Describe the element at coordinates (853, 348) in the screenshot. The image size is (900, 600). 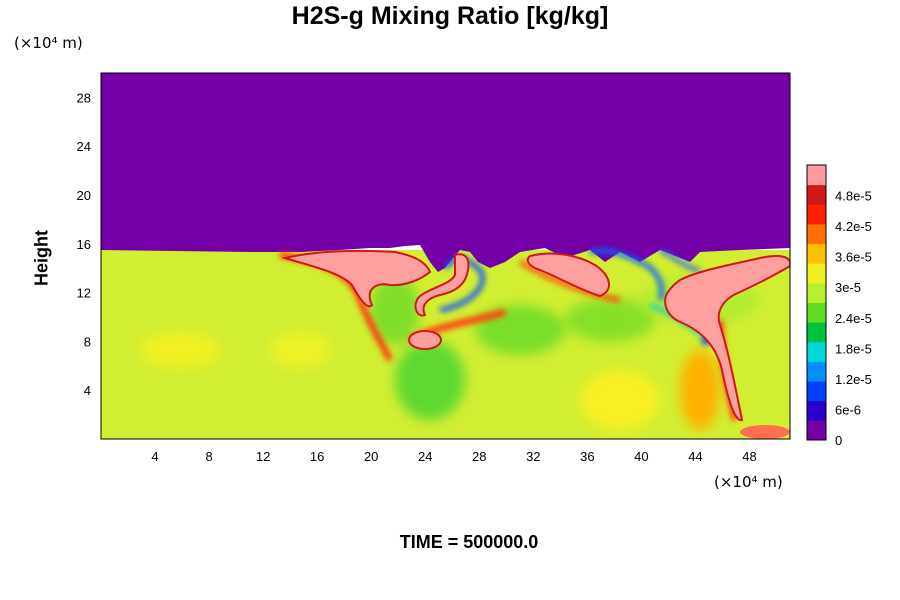
I see `colorbar-tick-label: 1.8e-5` at that location.